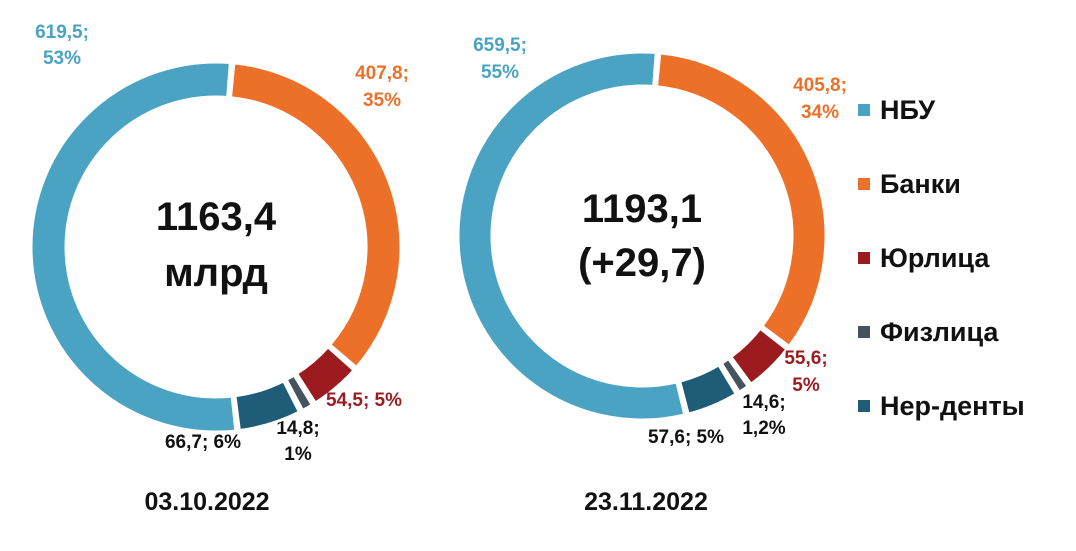 Image resolution: width=1076 pixels, height=551 pixels. What do you see at coordinates (935, 257) in the screenshot?
I see `legend-label-legal-entities: Юрлица` at bounding box center [935, 257].